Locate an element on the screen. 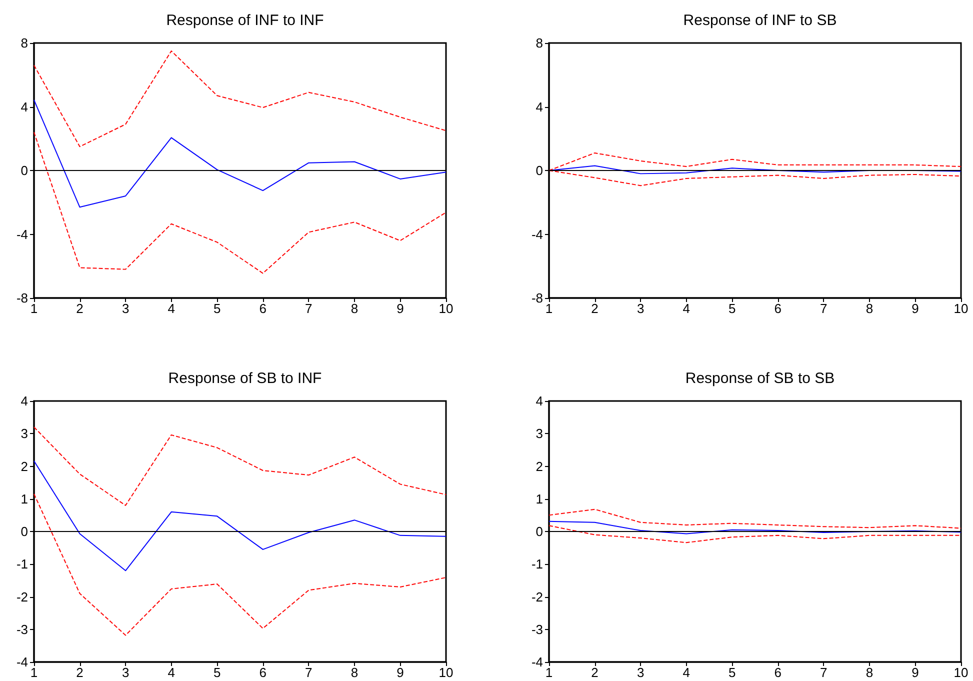 The image size is (973, 681). chart-title: Response of INF to SB is located at coordinates (760, 20).